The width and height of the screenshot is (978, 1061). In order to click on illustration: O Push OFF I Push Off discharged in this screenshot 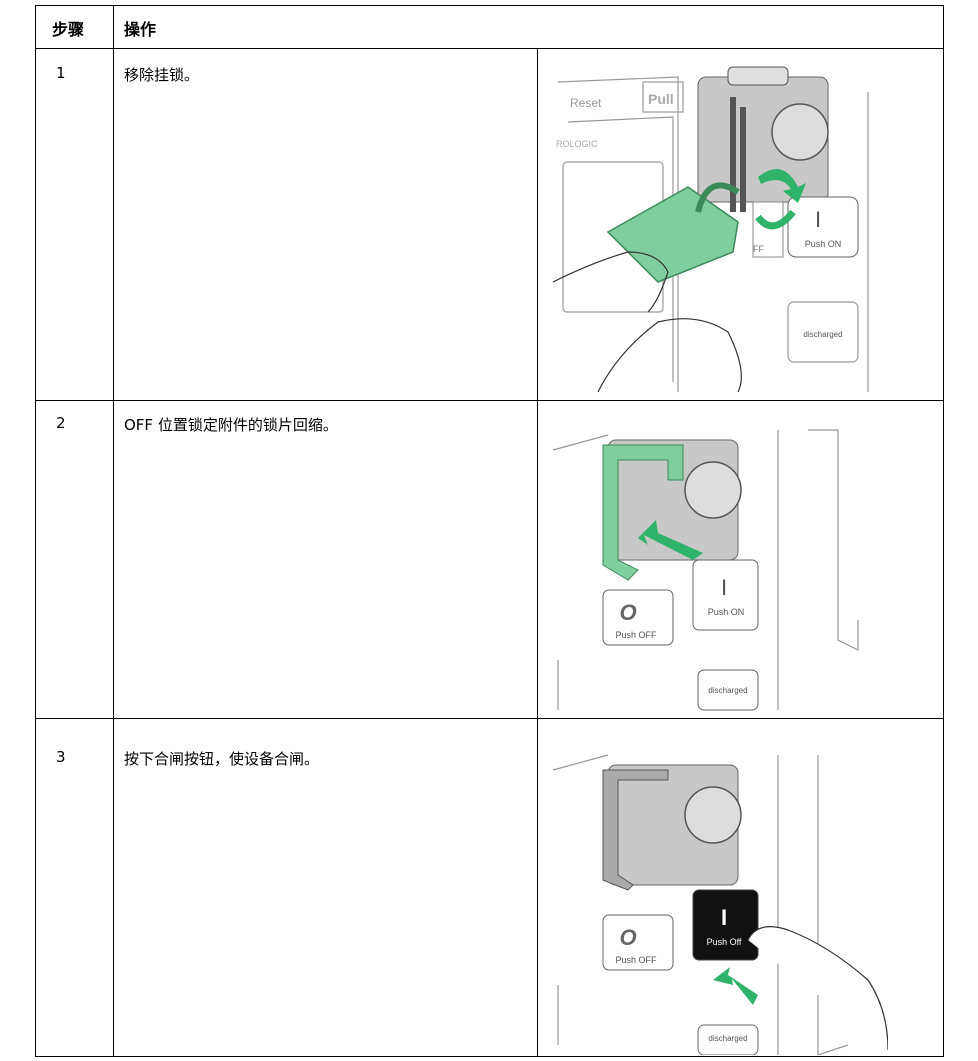, I will do `click(720, 904)`.